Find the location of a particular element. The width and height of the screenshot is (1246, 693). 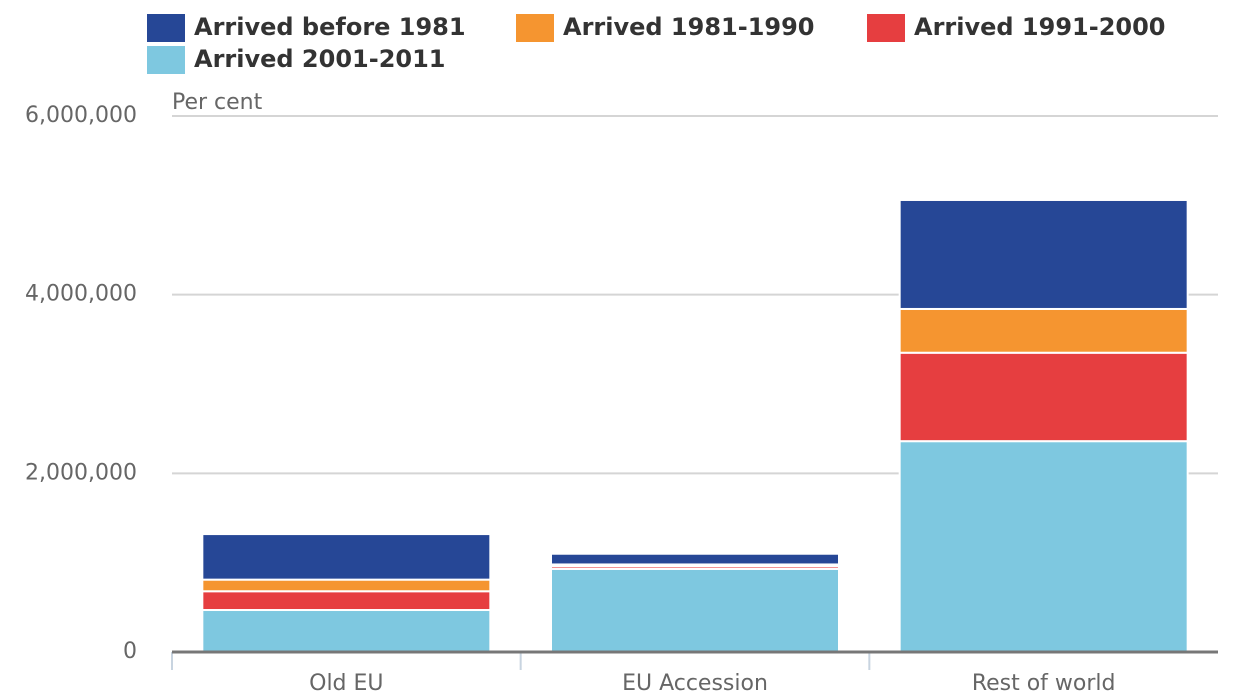

legend-label: Arrived 2001-2011 is located at coordinates (319, 59).